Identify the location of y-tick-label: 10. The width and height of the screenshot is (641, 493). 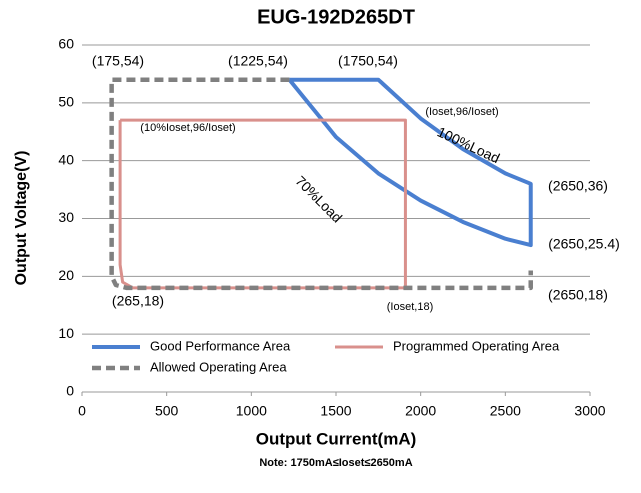
(66, 333).